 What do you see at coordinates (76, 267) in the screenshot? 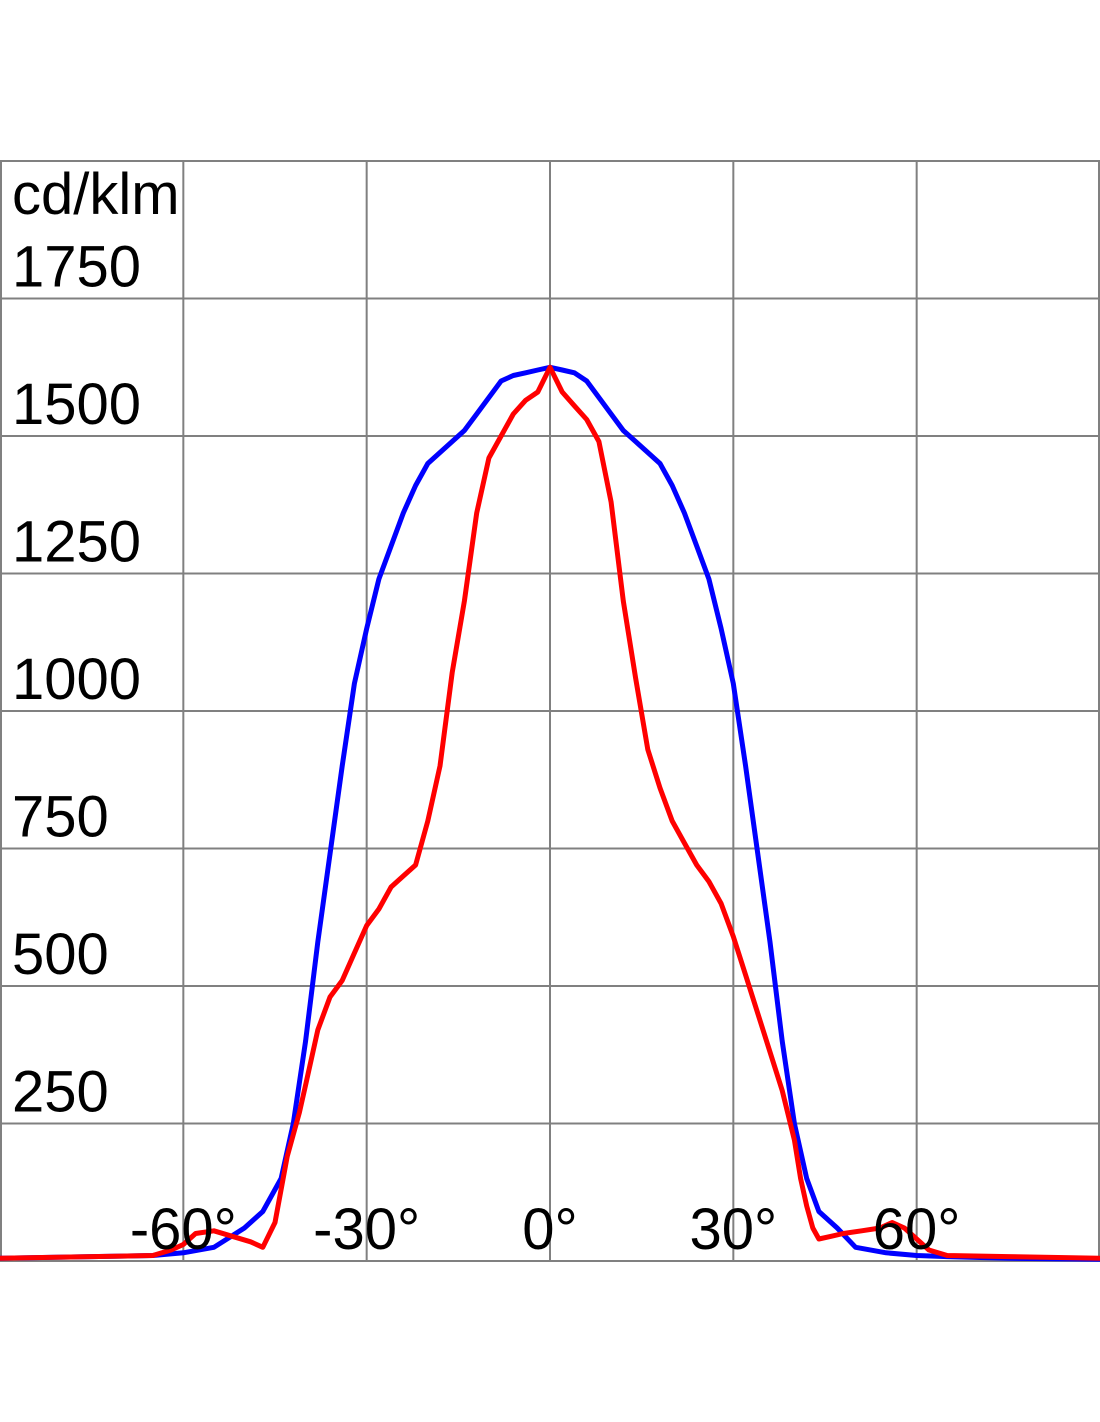
I see `y-tick-label: 1750` at bounding box center [76, 267].